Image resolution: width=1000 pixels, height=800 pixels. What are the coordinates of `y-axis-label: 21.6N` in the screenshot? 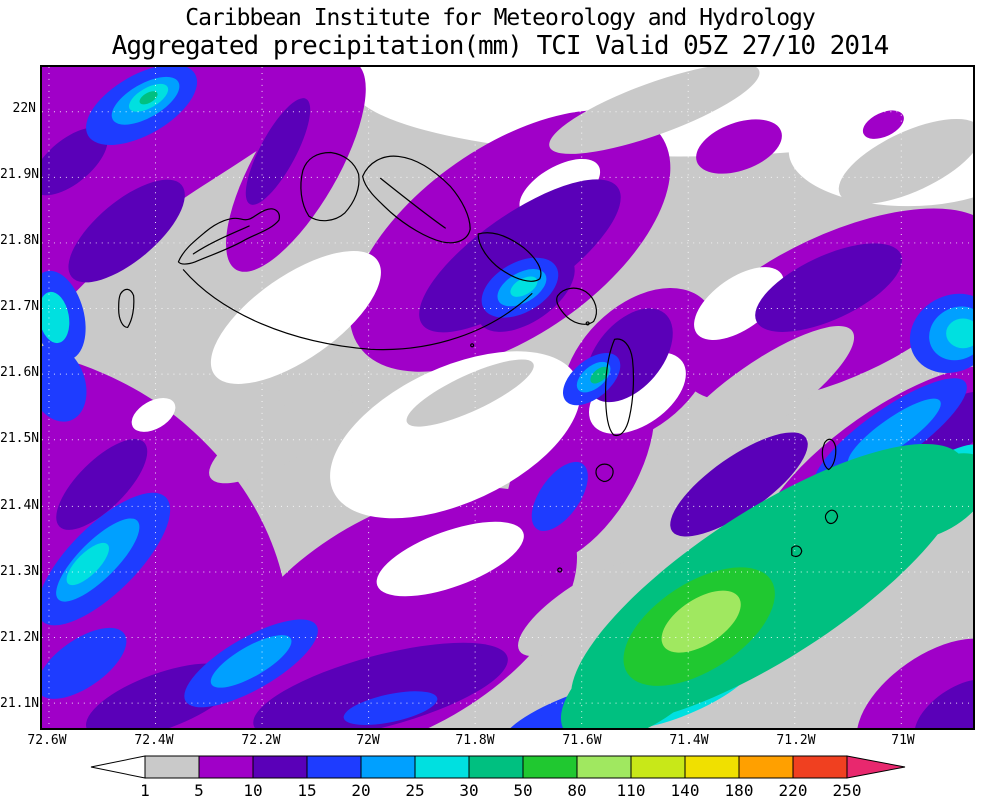 It's located at (20, 372).